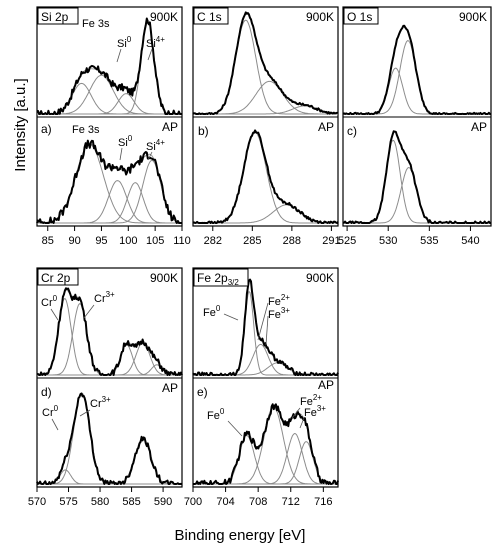 This screenshot has width=501, height=550. Describe the element at coordinates (331, 241) in the screenshot. I see `x-tick-label: 291` at that location.